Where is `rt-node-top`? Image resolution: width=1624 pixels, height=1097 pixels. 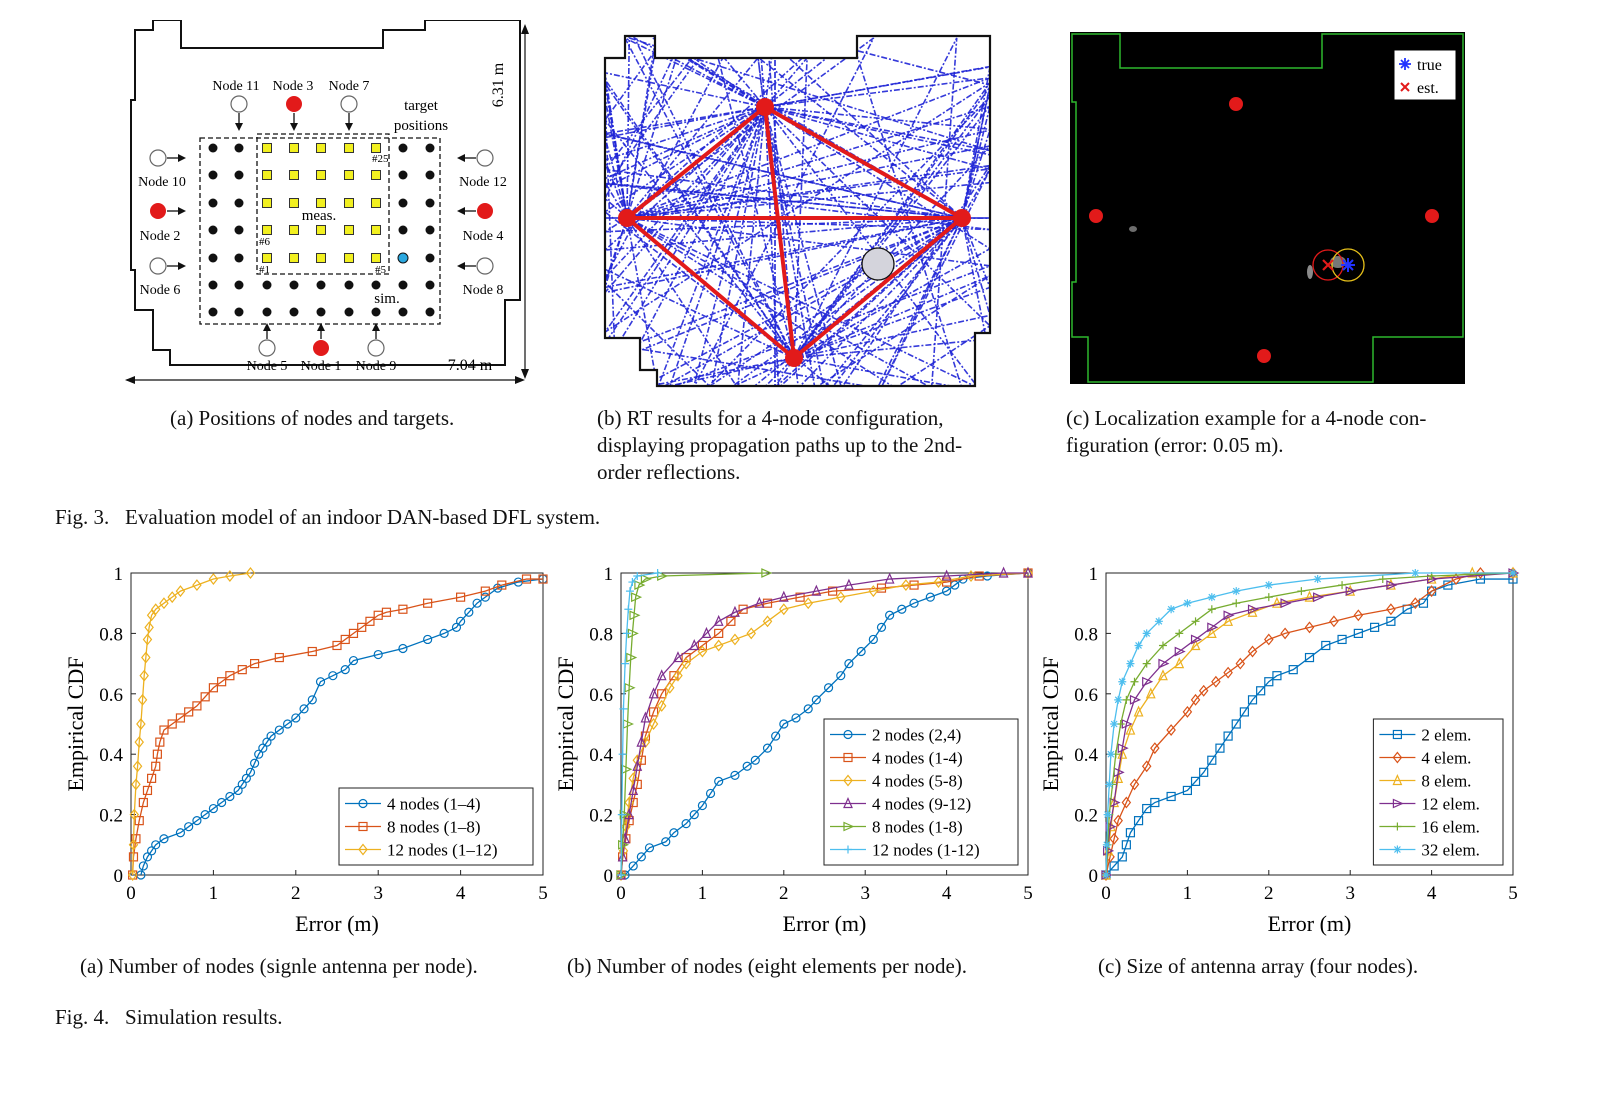 rt-node-top is located at coordinates (765, 107).